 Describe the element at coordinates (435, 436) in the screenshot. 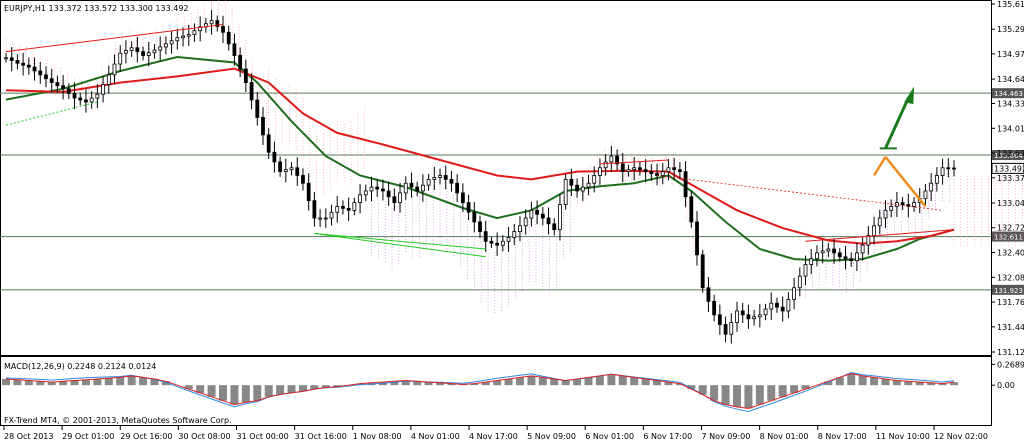

I see `x-tick-label: 4 Nov 01:00` at that location.